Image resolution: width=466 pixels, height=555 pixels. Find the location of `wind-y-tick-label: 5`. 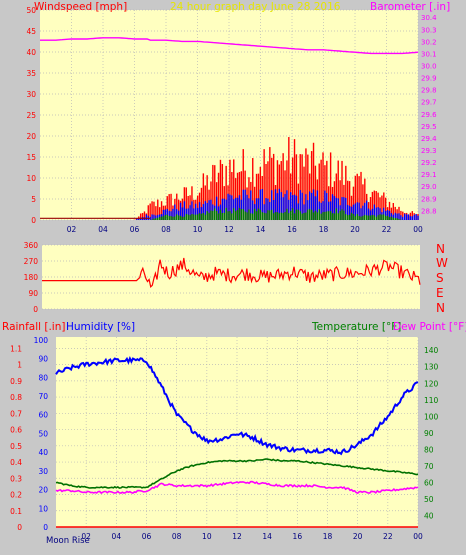

wind-y-tick-label: 5 is located at coordinates (33, 199).